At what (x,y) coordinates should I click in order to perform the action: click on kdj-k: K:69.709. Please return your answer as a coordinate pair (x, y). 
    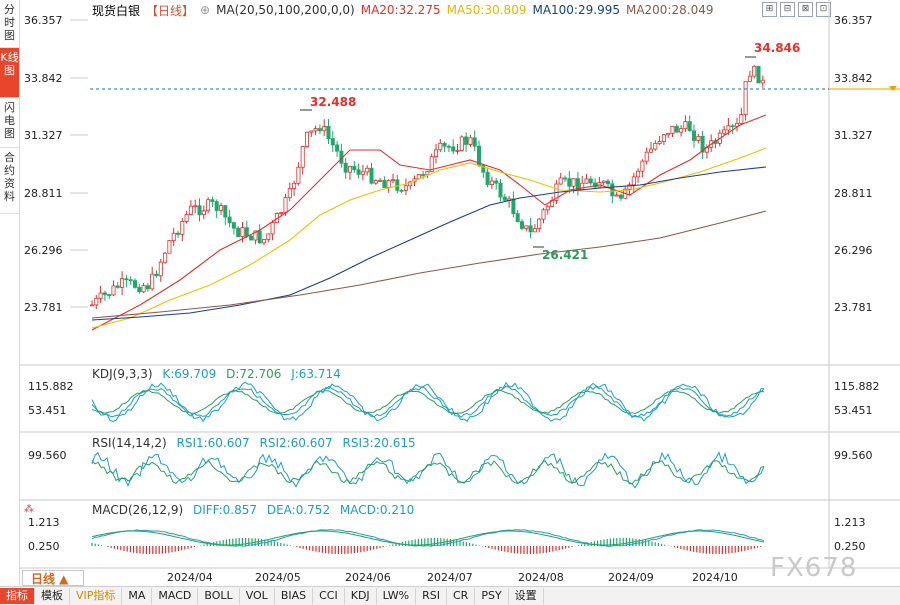
    Looking at the image, I should click on (189, 374).